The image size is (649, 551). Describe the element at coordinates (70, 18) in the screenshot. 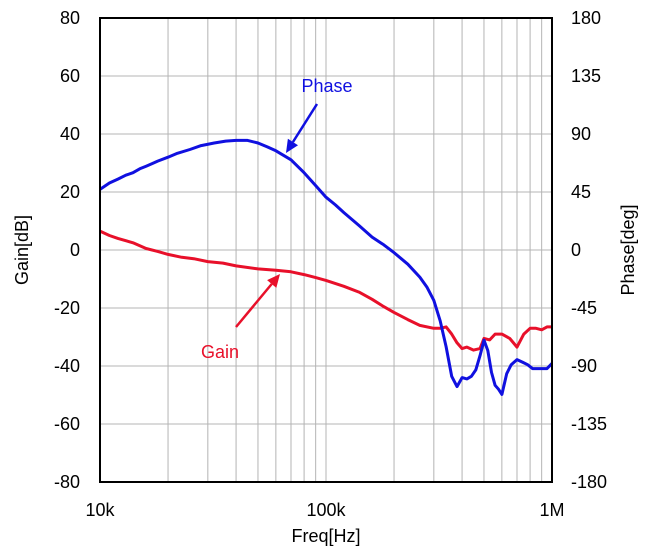

I see `left-tick-label: 80` at that location.